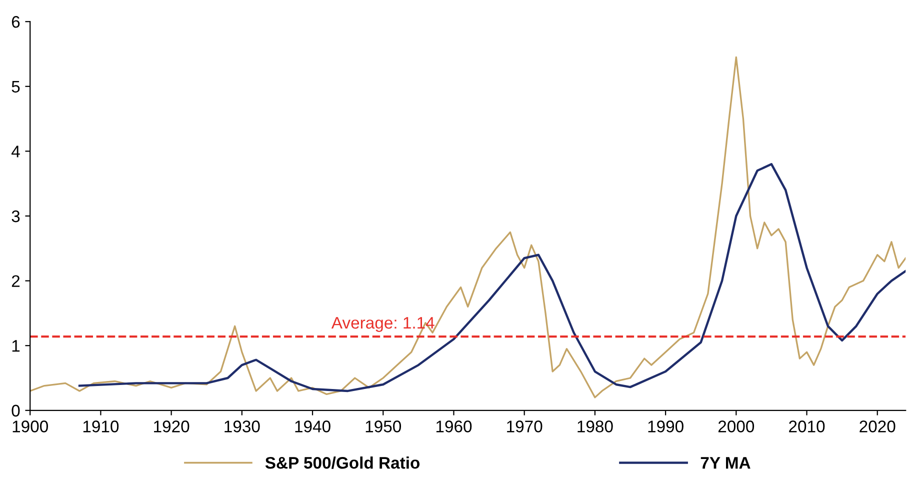  Describe the element at coordinates (725, 463) in the screenshot. I see `legend-label: 7Y MA` at that location.